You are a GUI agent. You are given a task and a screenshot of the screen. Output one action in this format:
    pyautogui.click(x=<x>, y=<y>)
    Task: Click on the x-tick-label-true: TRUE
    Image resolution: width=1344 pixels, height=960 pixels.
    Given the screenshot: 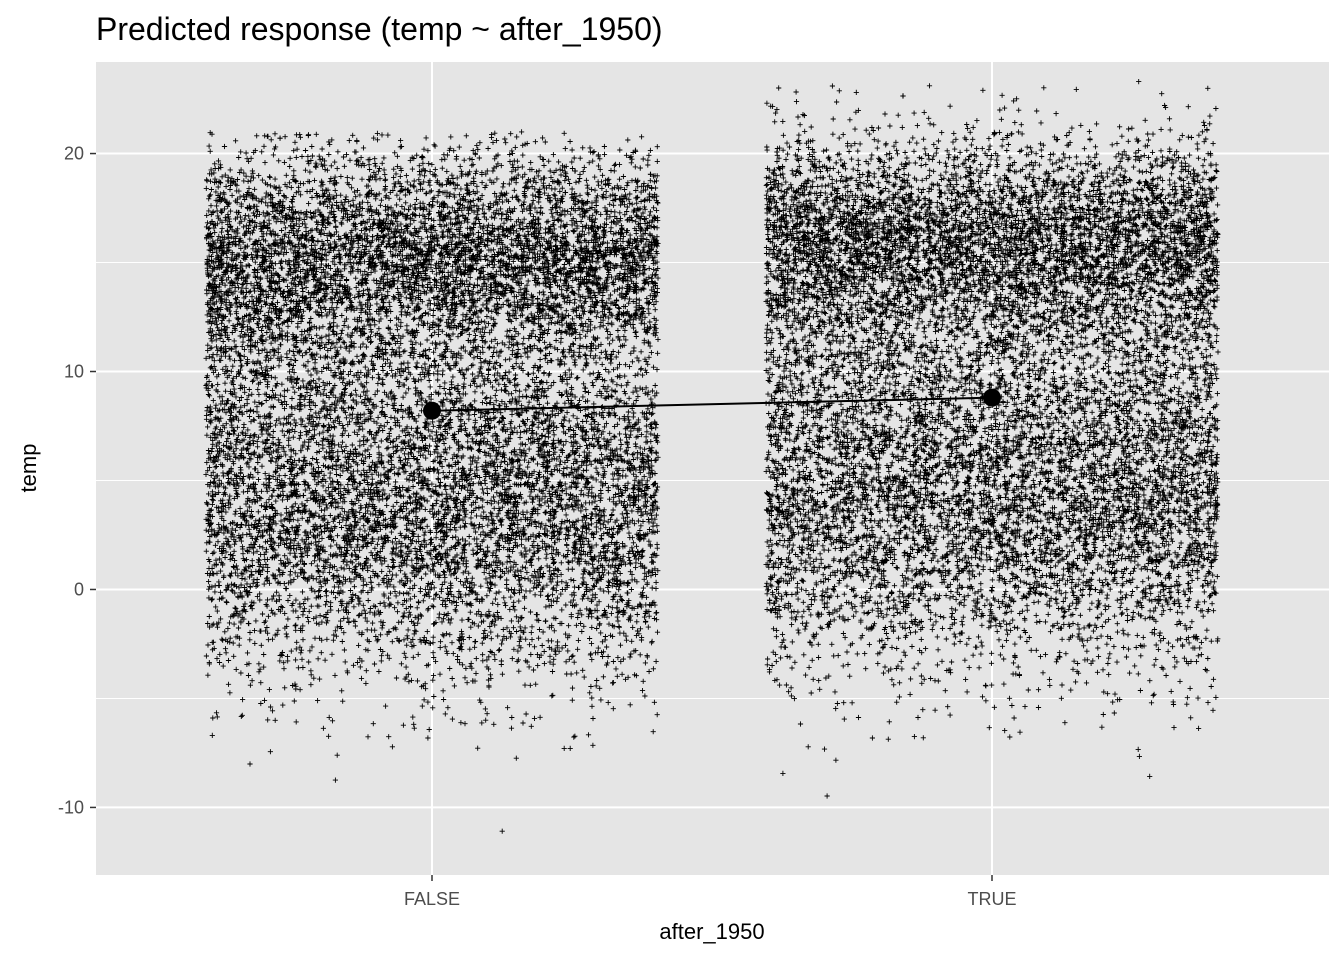 What is the action you would take?
    pyautogui.click(x=992, y=899)
    